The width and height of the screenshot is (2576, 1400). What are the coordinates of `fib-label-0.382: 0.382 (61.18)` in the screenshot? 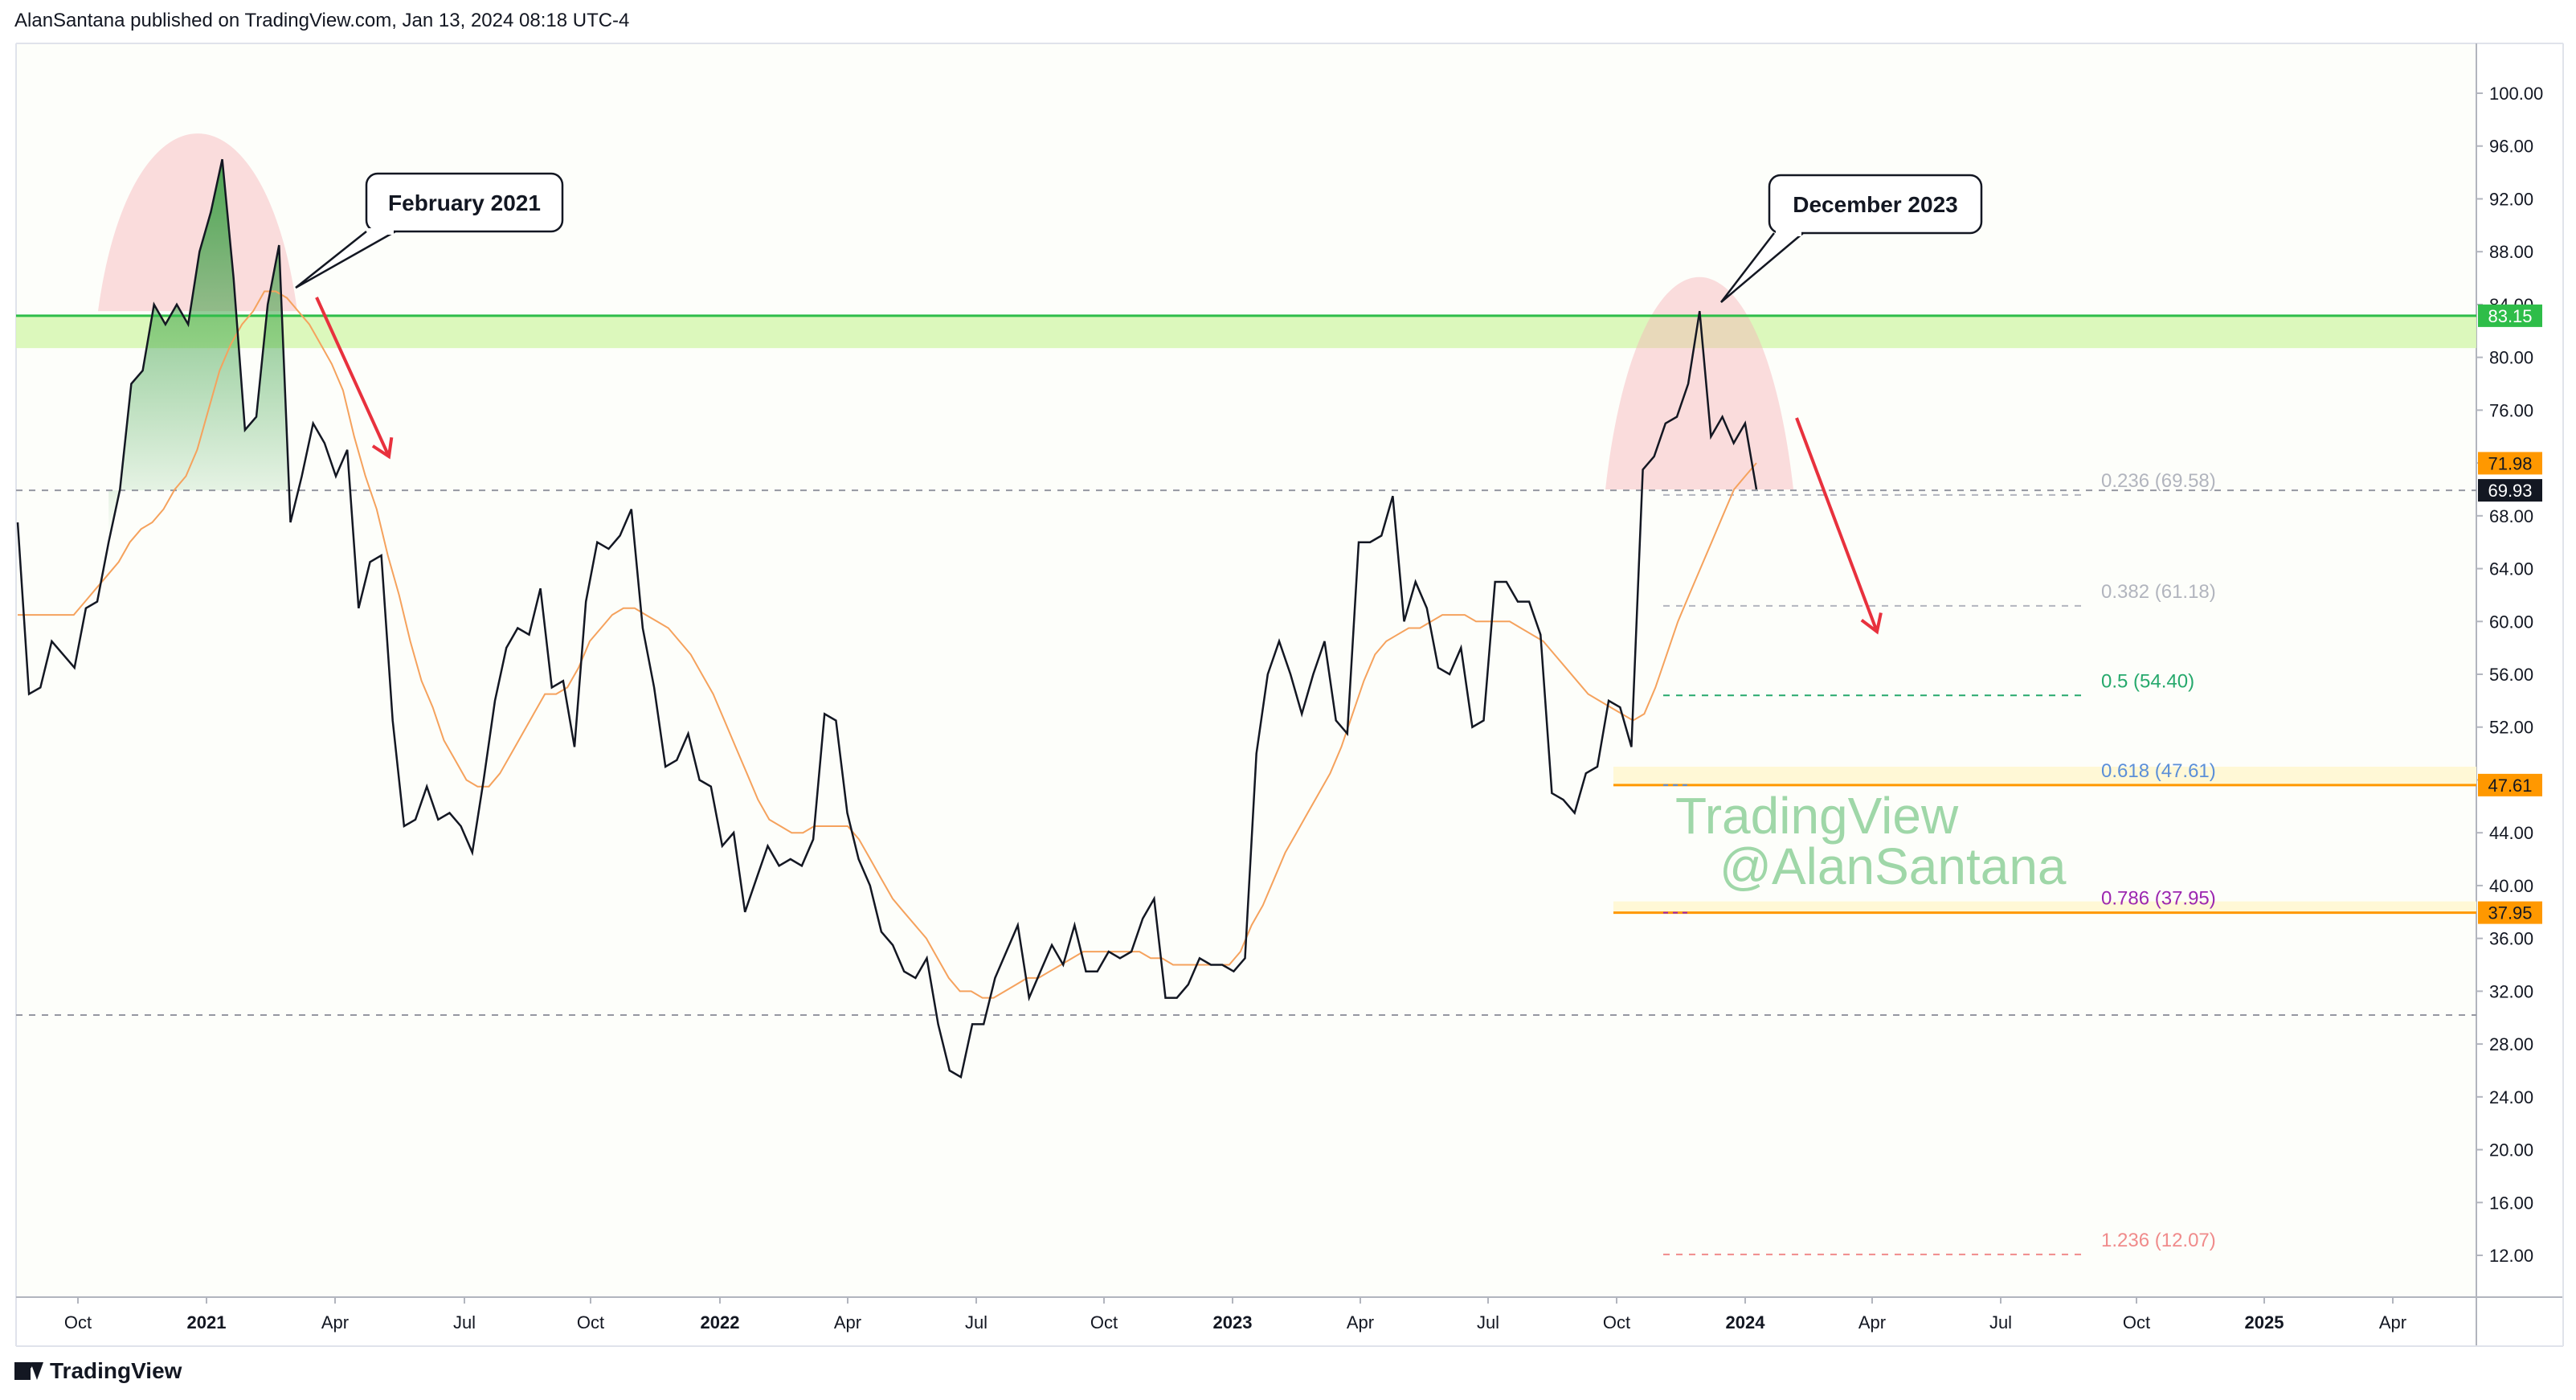 It's located at (2158, 592).